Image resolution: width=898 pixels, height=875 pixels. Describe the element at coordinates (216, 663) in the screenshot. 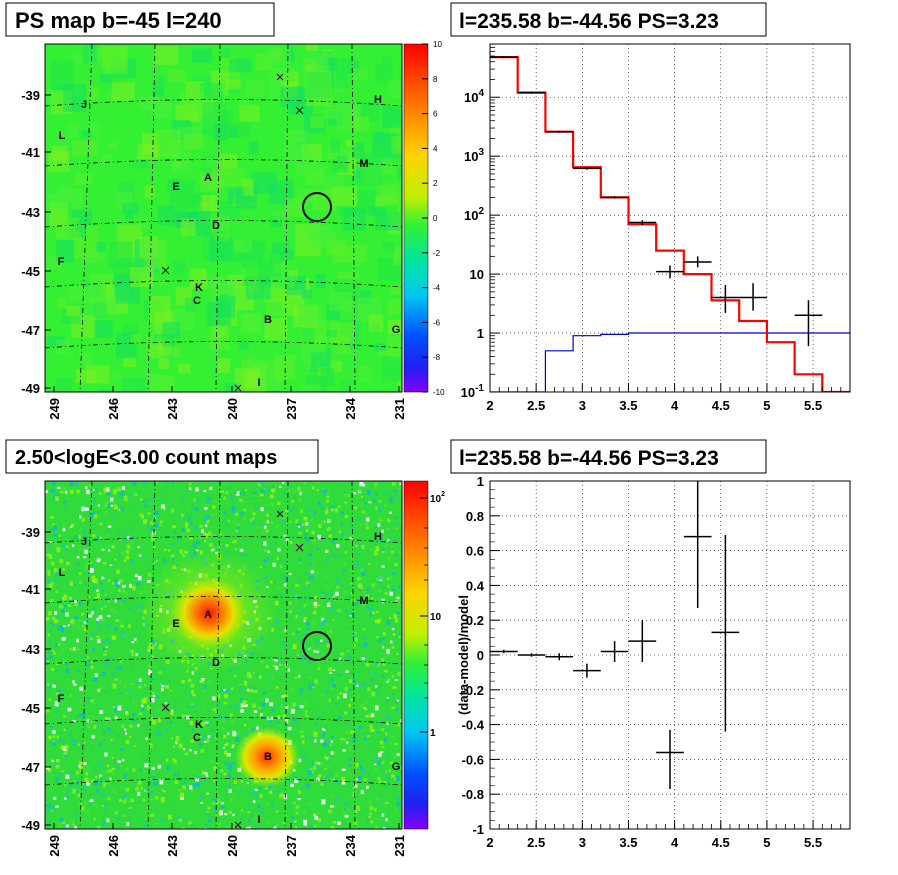

I see `source-label-d: D` at that location.